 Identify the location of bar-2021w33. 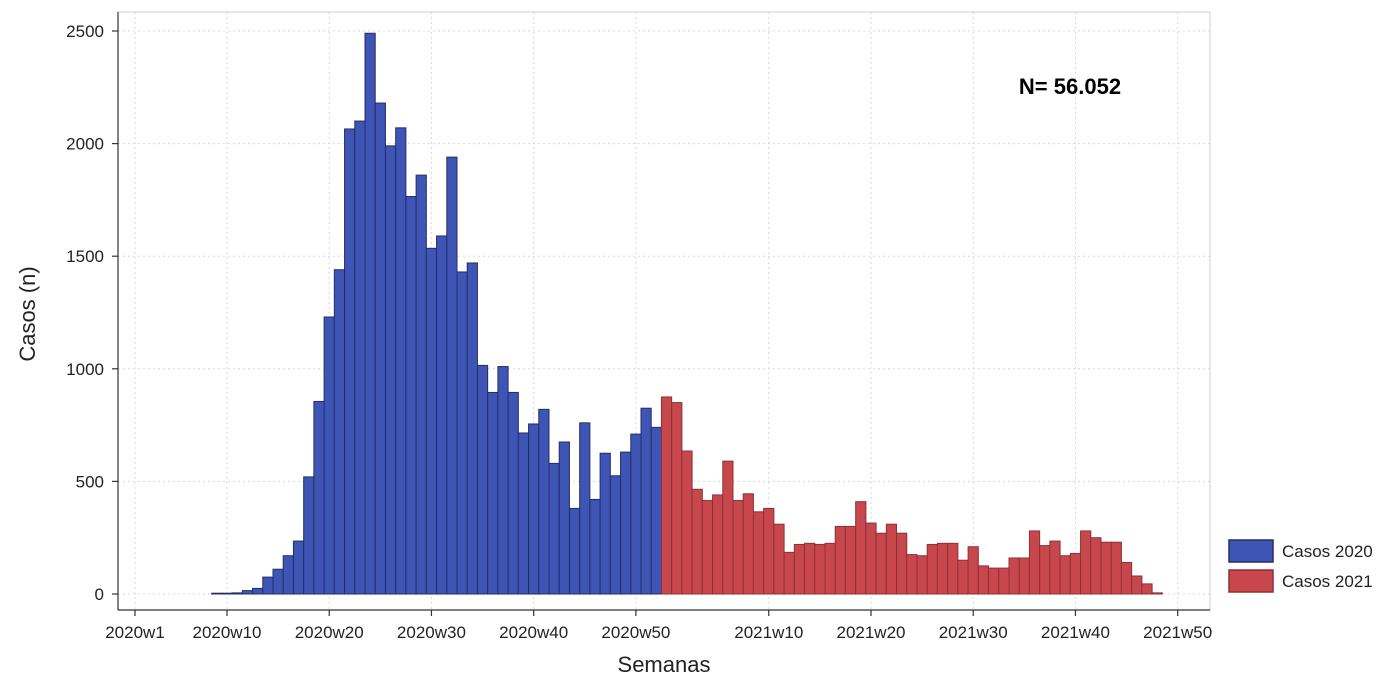
(1004, 581).